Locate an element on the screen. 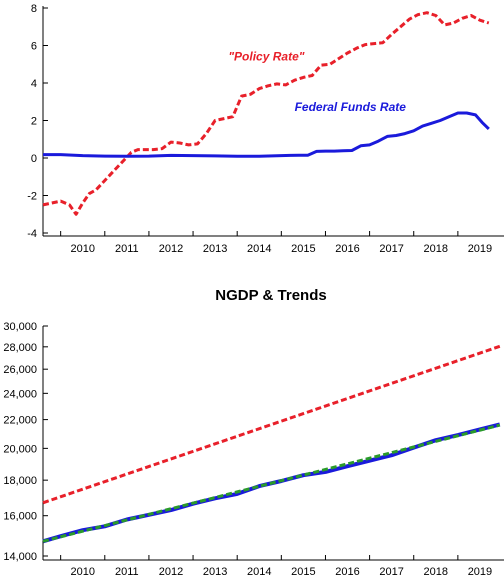  y-tick-label: 14,000 is located at coordinates (20, 557).